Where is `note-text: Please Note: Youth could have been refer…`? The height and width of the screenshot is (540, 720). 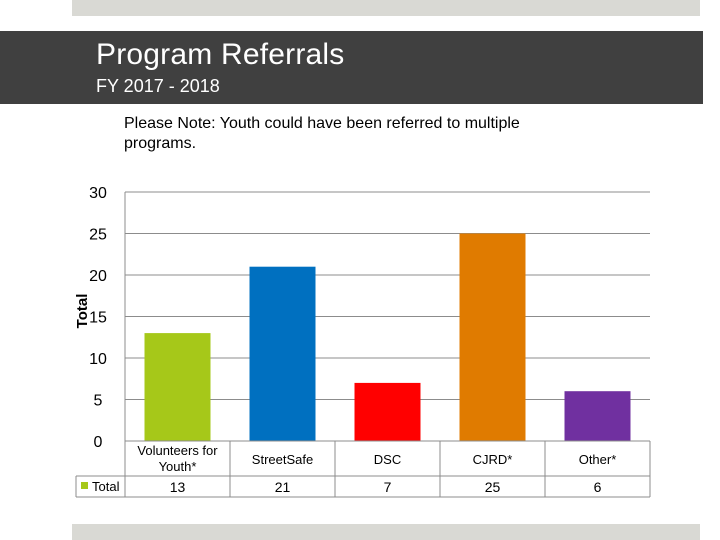 note-text: Please Note: Youth could have been refer… is located at coordinates (322, 133).